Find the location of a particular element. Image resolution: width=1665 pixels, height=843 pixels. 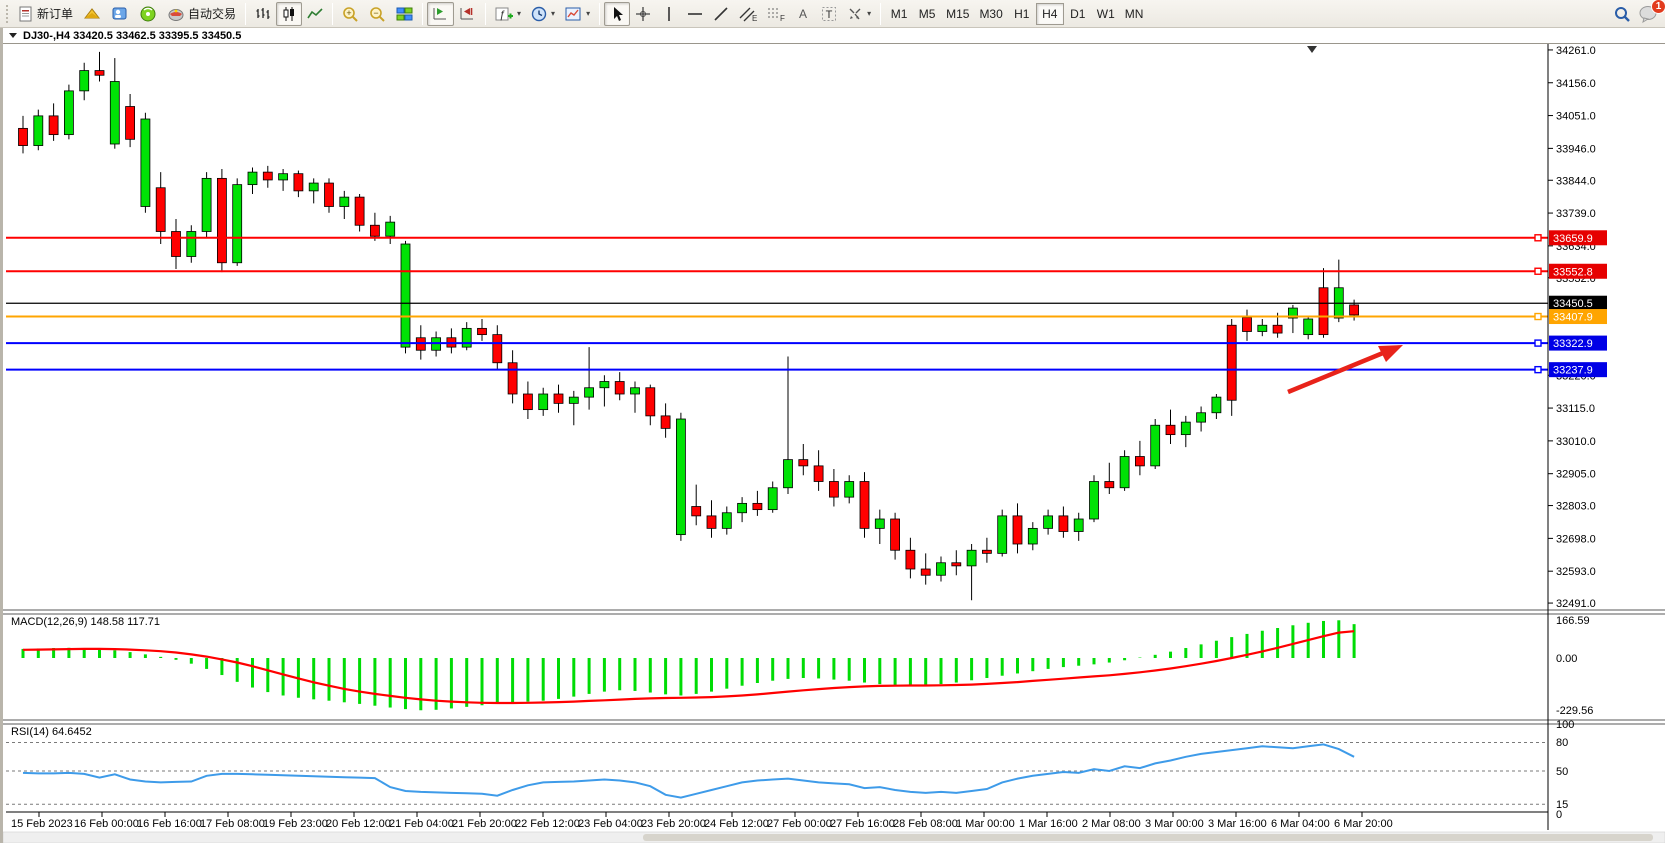

candlestick-chart-icon is located at coordinates (289, 14).